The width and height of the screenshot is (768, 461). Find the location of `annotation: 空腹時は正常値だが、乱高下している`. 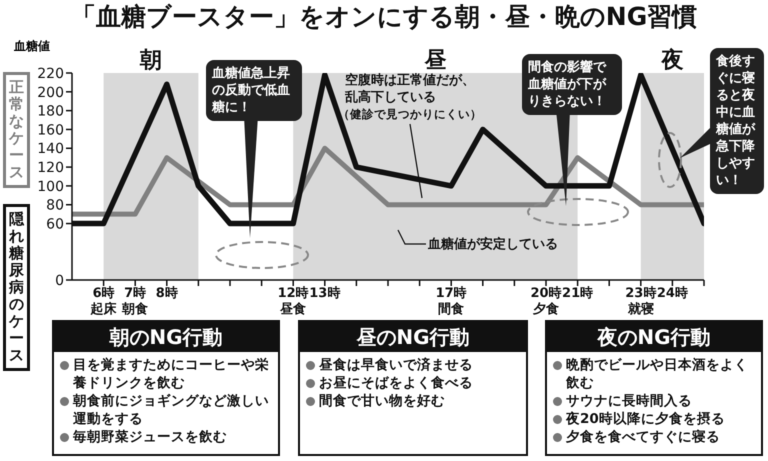

annotation: 空腹時は正常値だが、乱高下している is located at coordinates (410, 89).